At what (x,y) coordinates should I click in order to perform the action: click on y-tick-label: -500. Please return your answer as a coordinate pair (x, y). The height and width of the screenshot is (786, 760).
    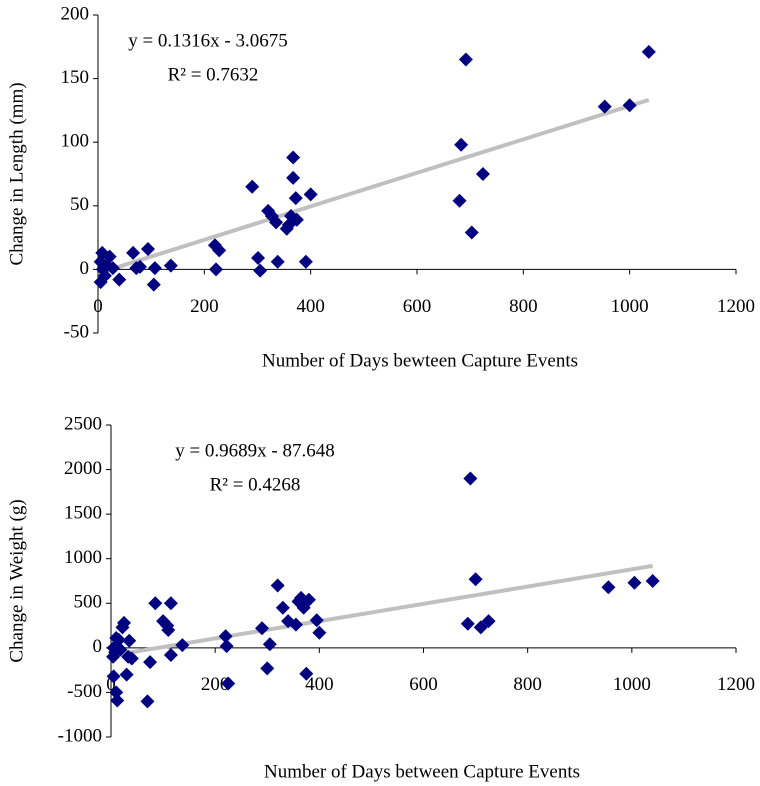
    Looking at the image, I should click on (84, 691).